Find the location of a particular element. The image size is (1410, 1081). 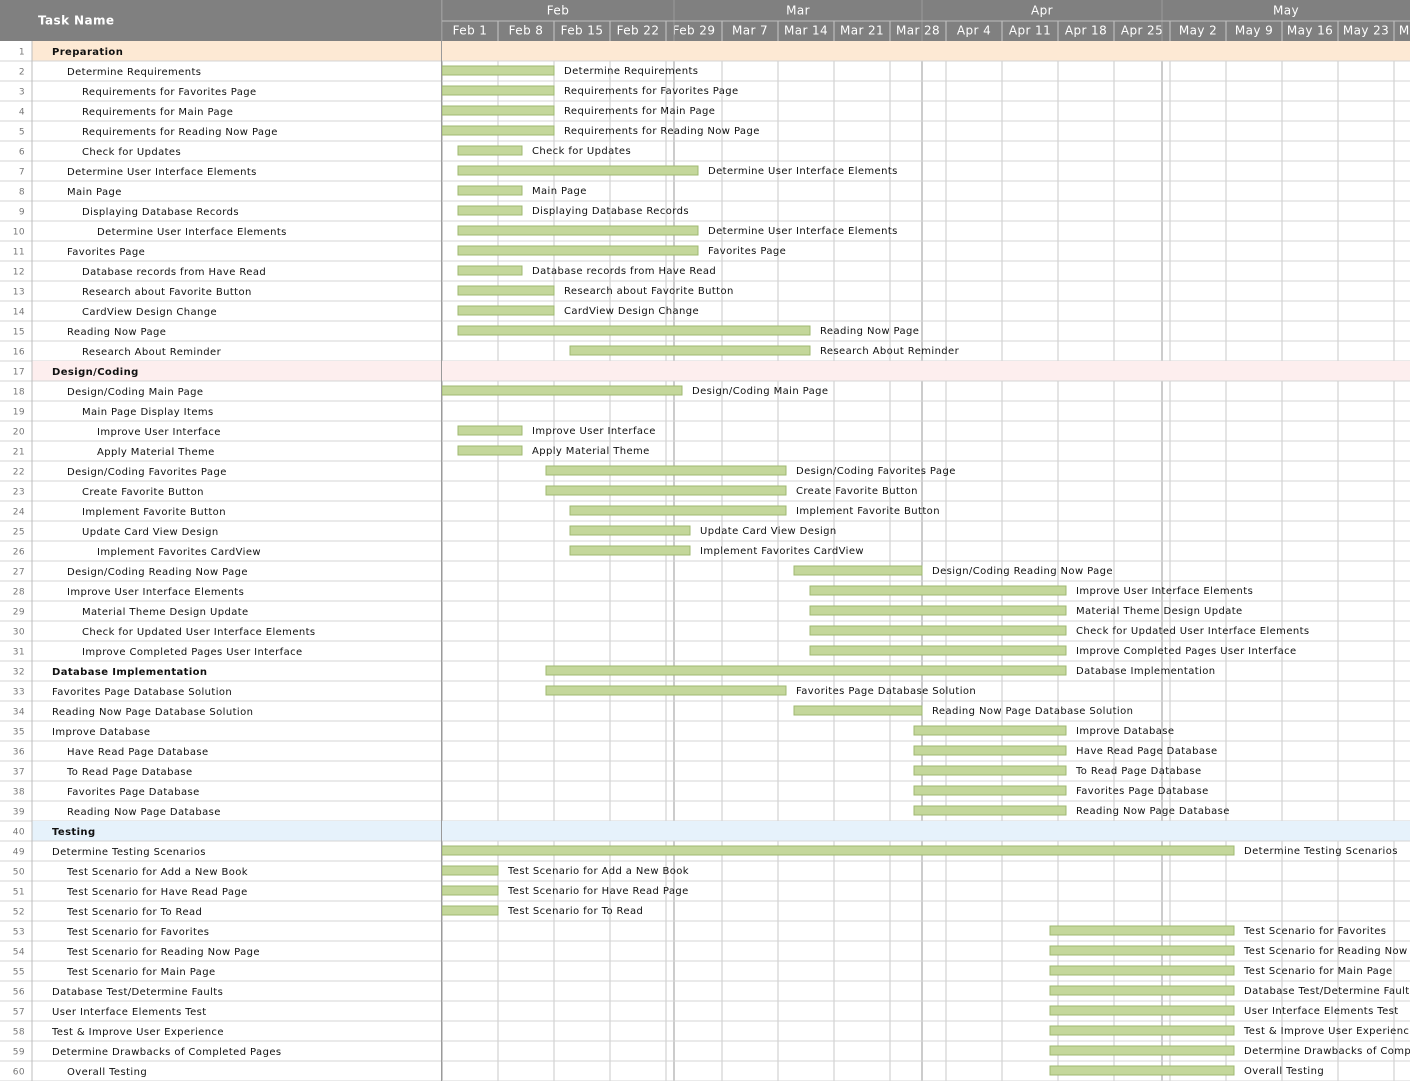

row-number: 3 is located at coordinates (22, 93).